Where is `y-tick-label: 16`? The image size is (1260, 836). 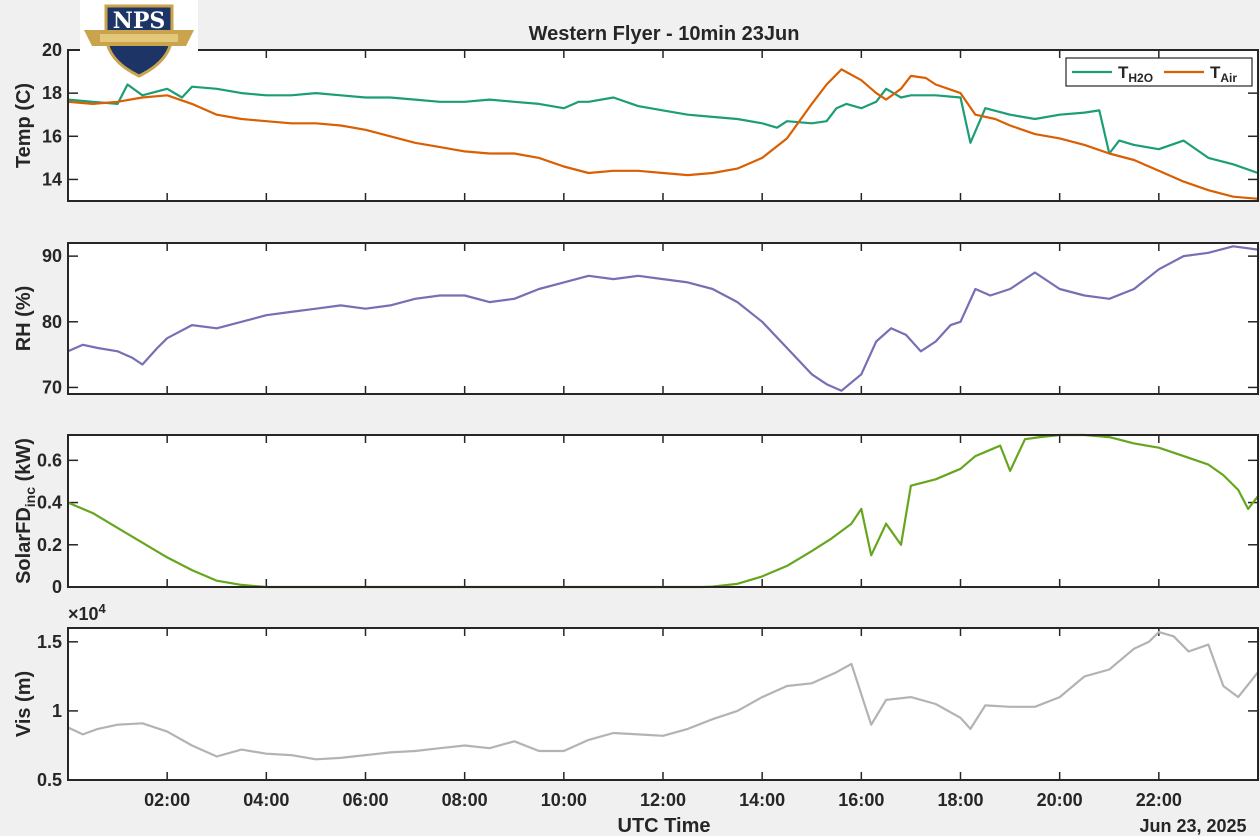 y-tick-label: 16 is located at coordinates (52, 136).